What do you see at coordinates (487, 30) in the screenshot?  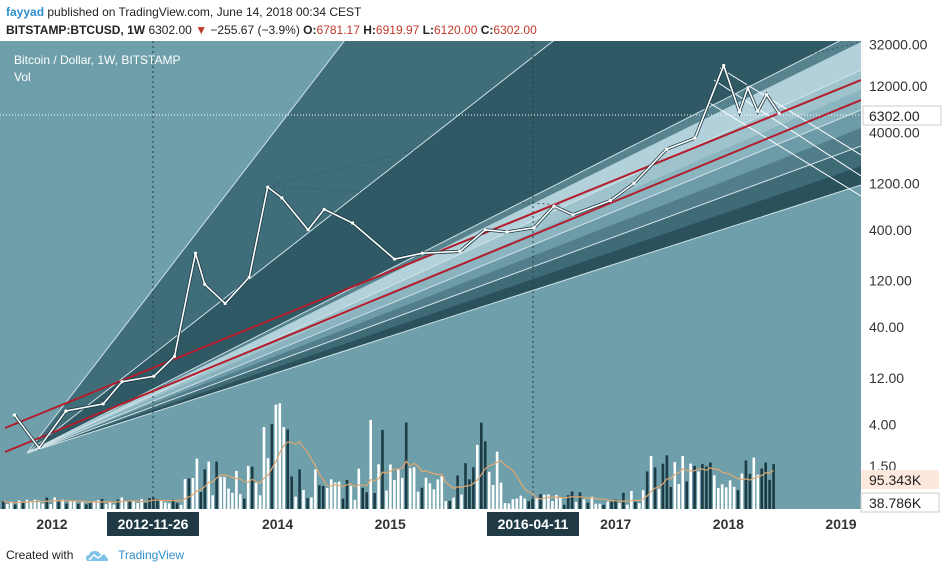 I see `close-label: C:` at bounding box center [487, 30].